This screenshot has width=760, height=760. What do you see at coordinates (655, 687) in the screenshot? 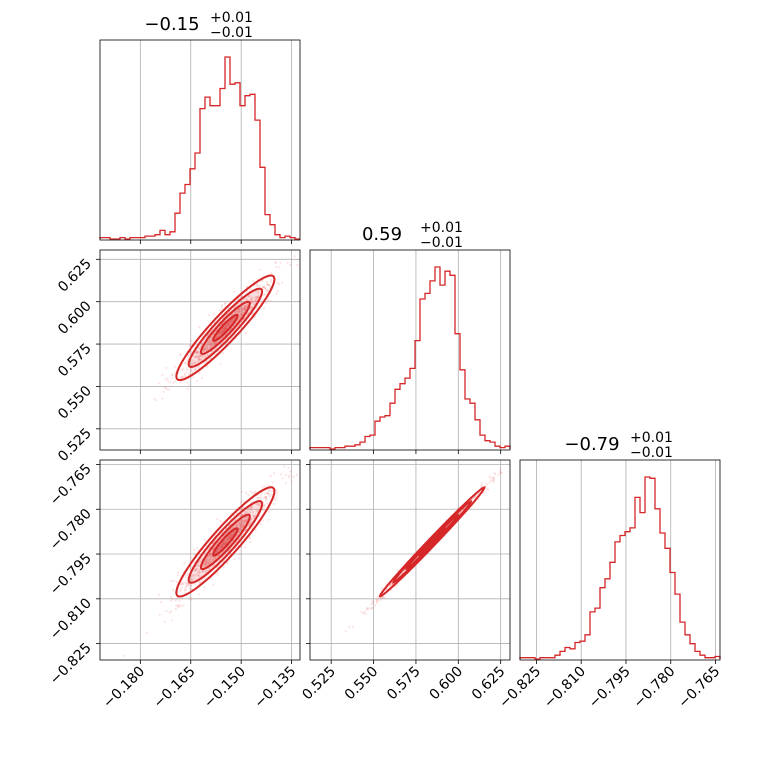
I see `x-tick-label: −0.780` at bounding box center [655, 687].